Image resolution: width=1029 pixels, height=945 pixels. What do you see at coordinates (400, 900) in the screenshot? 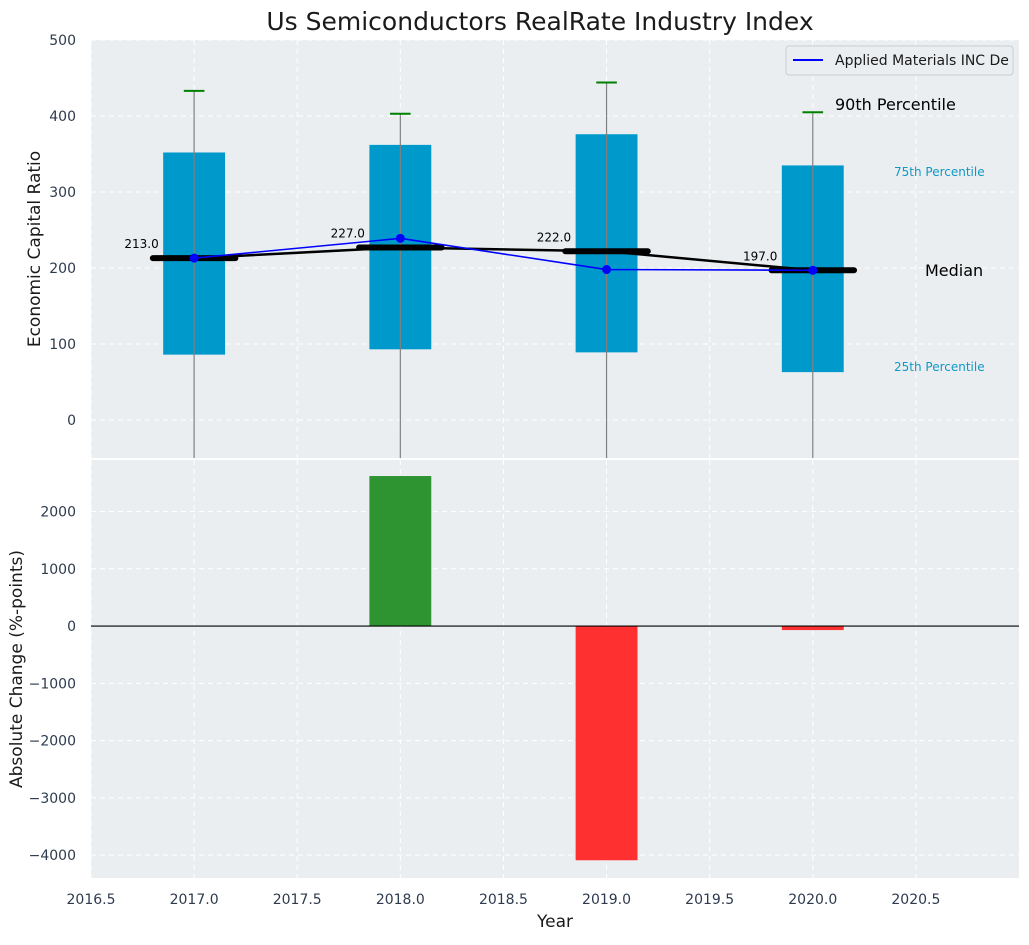
I see `x-tick-label: 2018.0` at bounding box center [400, 900].